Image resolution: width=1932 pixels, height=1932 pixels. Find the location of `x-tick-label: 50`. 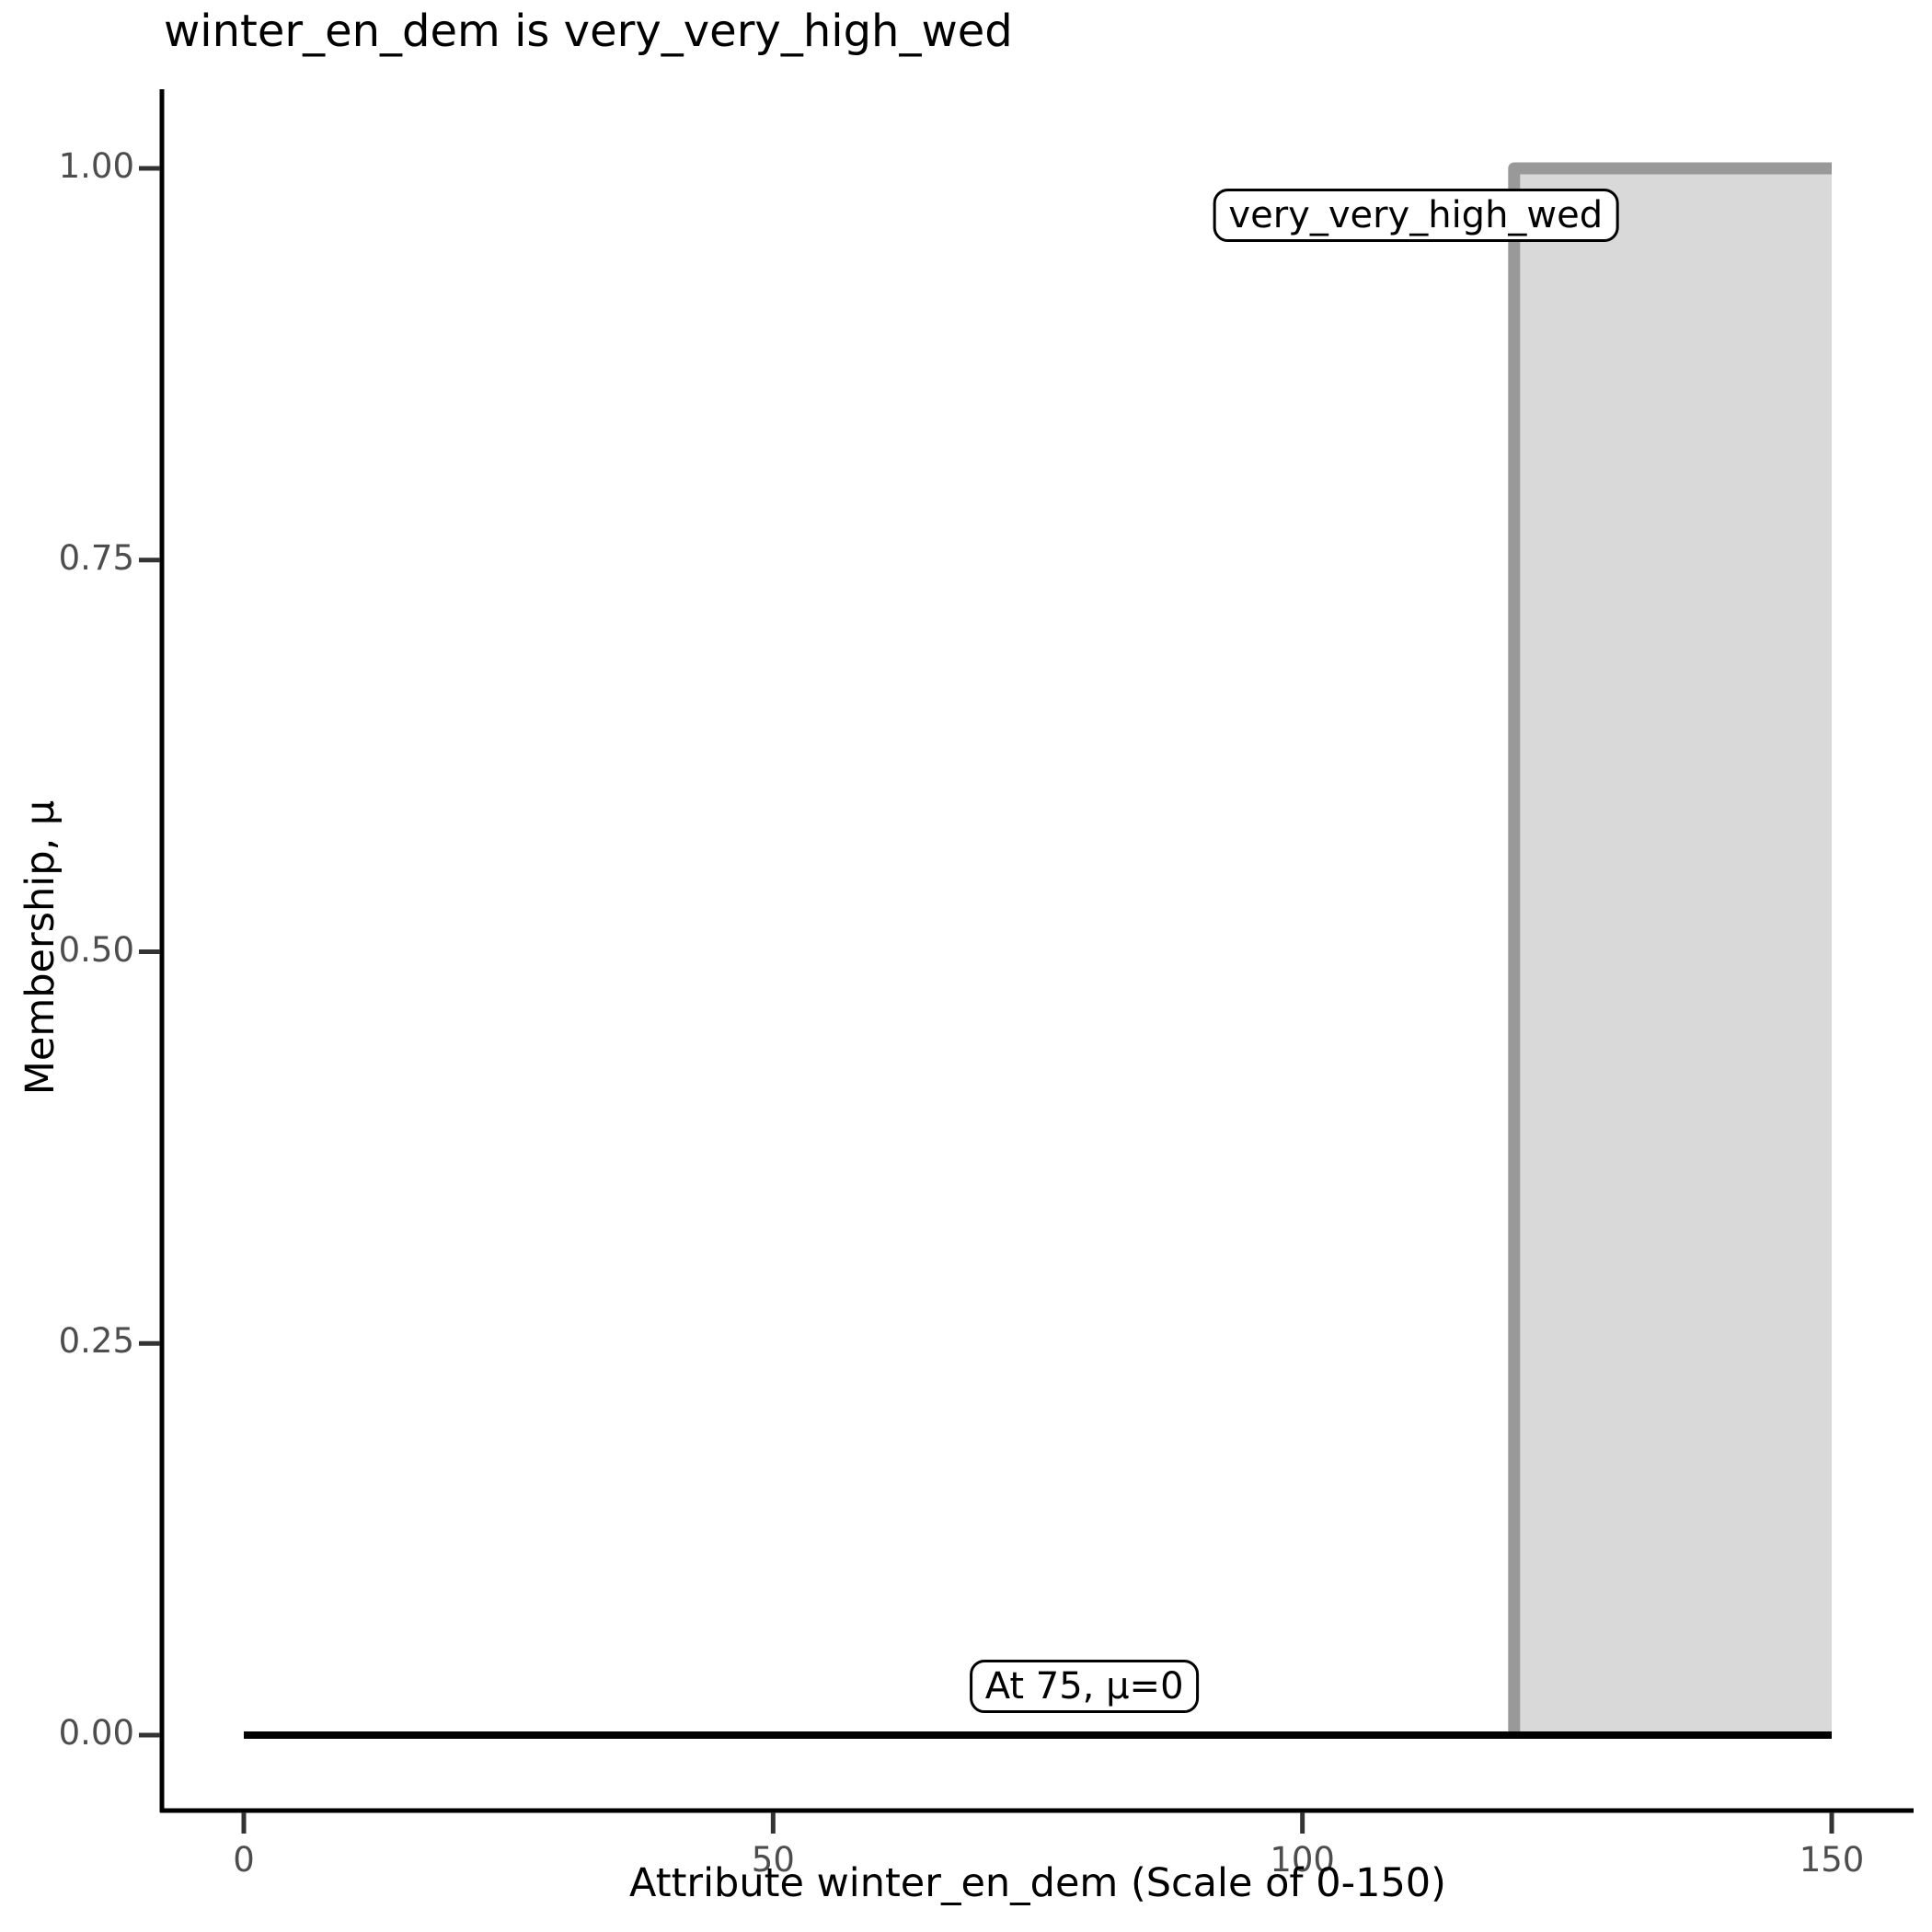

x-tick-label: 50 is located at coordinates (773, 1860).